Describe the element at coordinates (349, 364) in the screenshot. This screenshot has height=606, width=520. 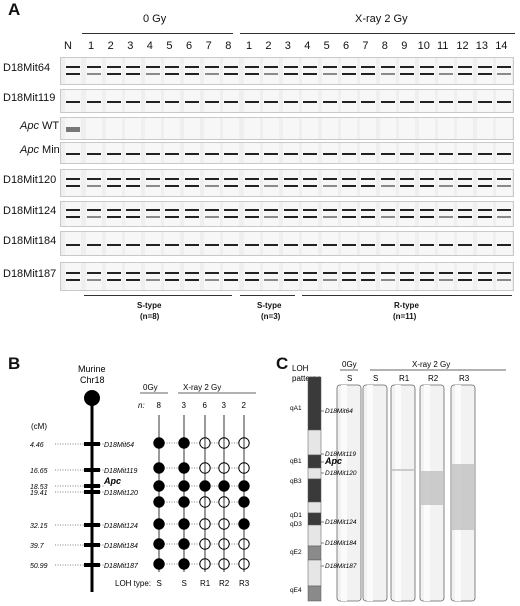
I see `c-head-0gy: 0Gy` at that location.